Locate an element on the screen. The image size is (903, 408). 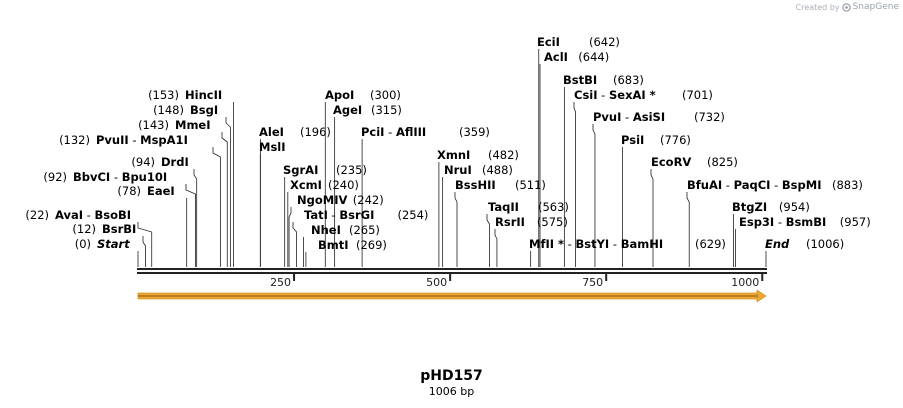
plasmid-length: 1006 bp is located at coordinates (451, 391).